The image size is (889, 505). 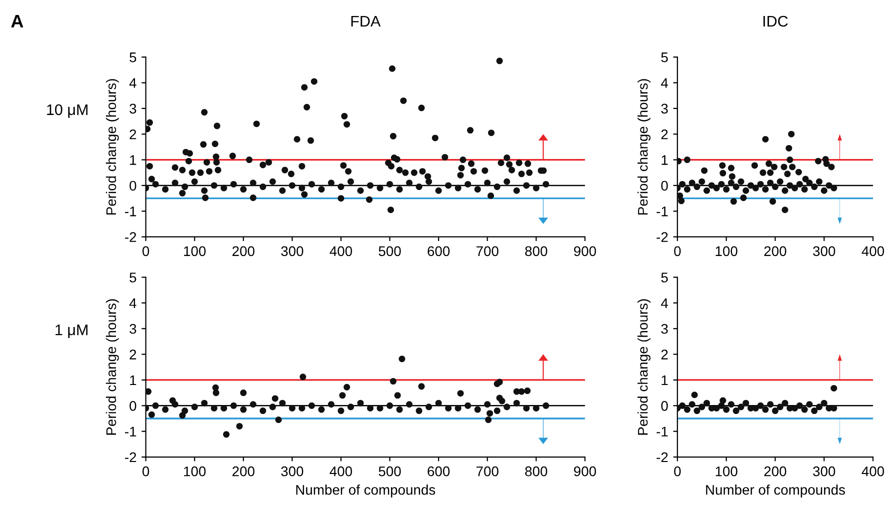 I want to click on x-axis-title: Number of compounds, so click(x=775, y=491).